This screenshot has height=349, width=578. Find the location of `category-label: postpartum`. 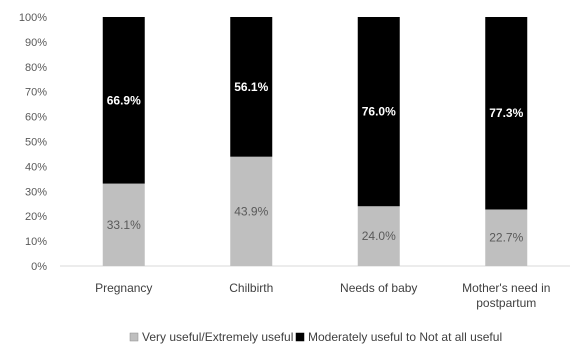

category-label: postpartum is located at coordinates (506, 303).